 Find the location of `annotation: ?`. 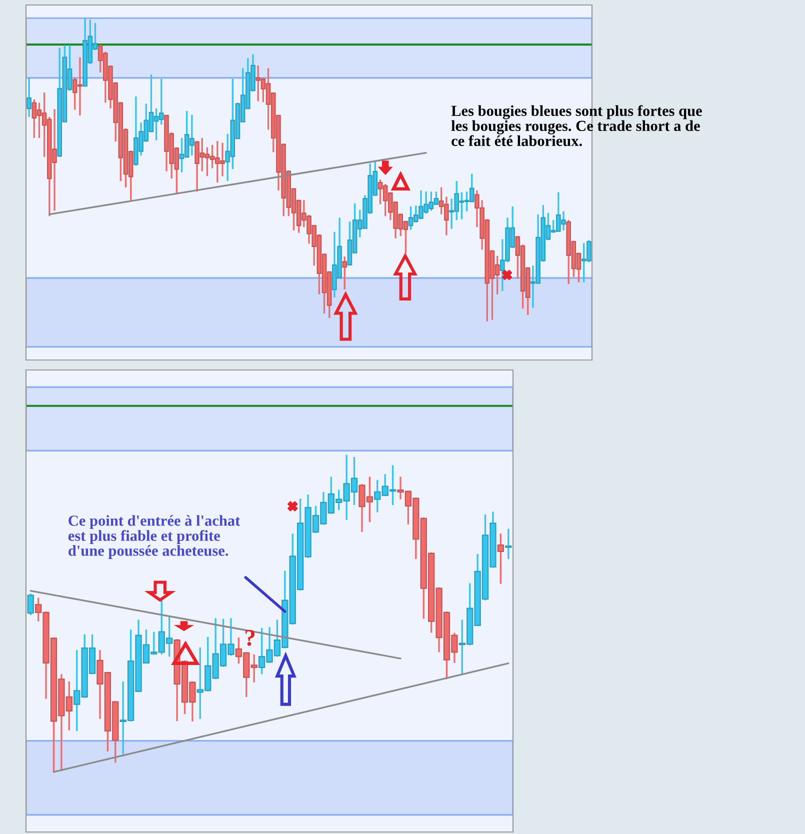

annotation: ? is located at coordinates (250, 638).